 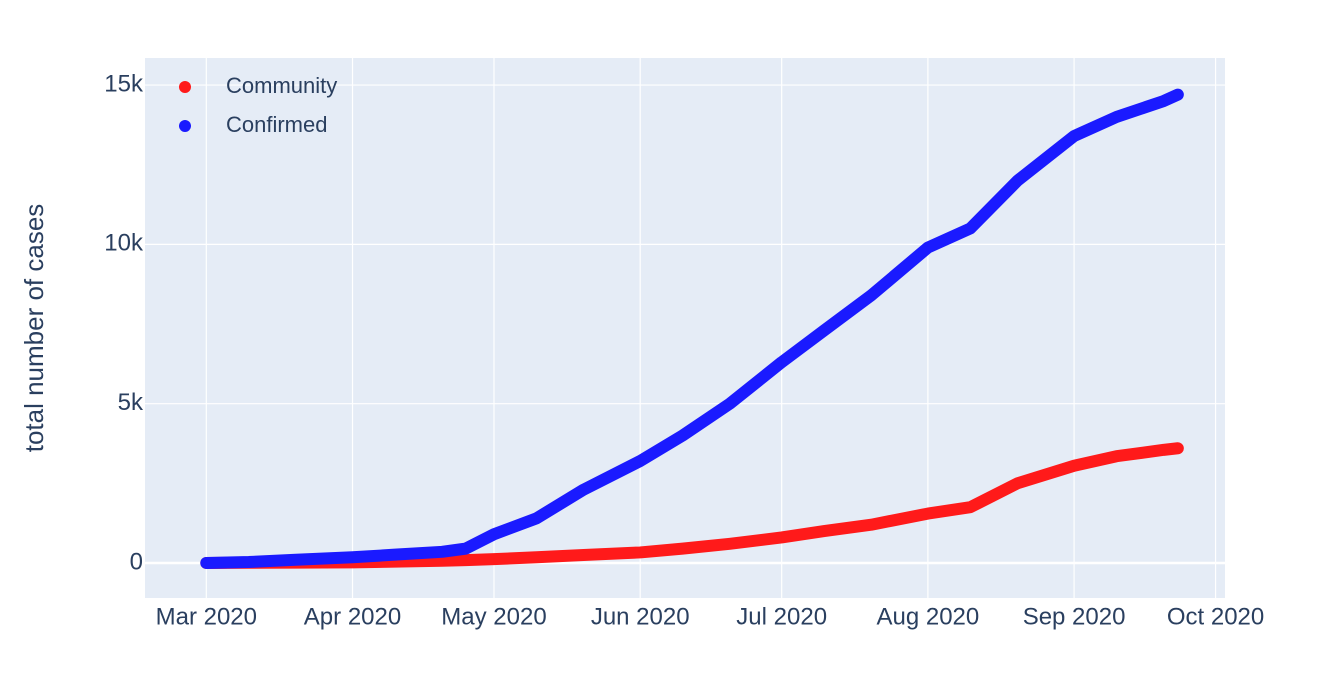 What do you see at coordinates (692, 505) in the screenshot?
I see `series-line` at bounding box center [692, 505].